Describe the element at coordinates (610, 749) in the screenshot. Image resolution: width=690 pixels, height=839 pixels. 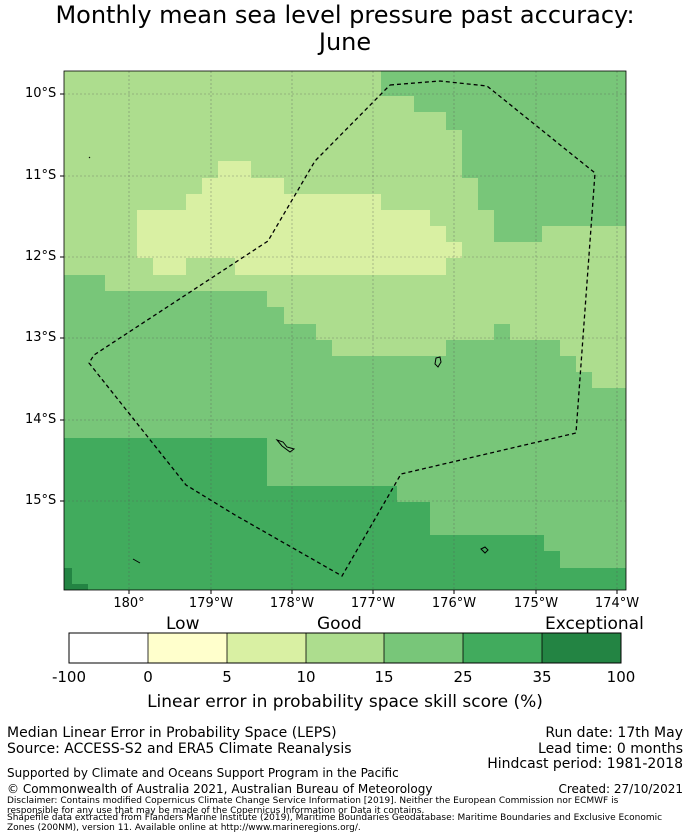
I see `footer-lead-time: Lead time: 0 months` at that location.